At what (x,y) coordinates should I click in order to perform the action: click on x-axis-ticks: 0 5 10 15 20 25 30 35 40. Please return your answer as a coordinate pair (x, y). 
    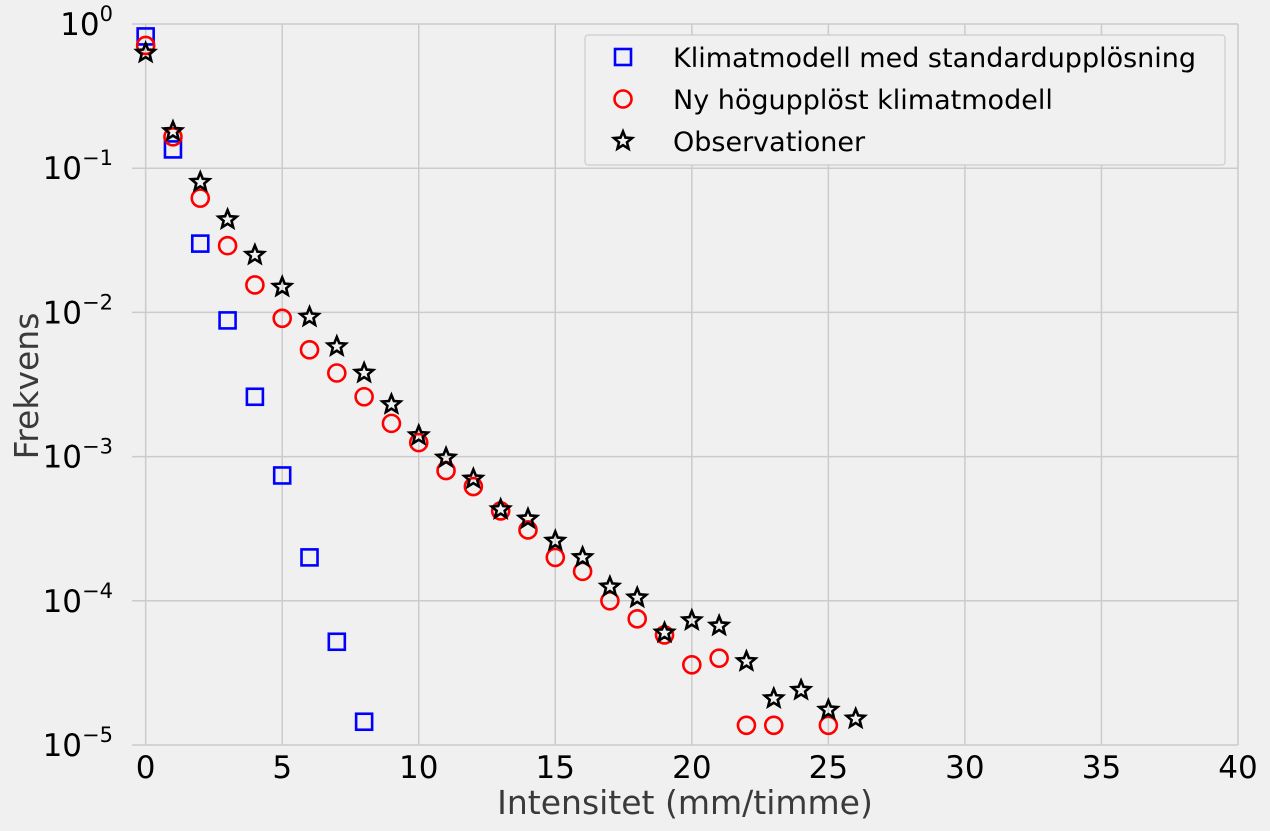
    Looking at the image, I should click on (697, 768).